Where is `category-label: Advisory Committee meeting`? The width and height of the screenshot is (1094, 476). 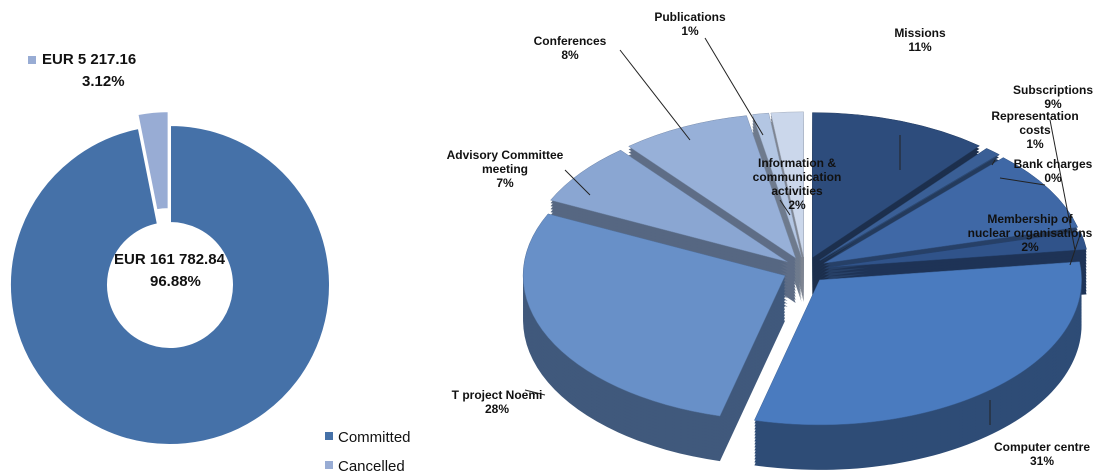 category-label: Advisory Committee meeting is located at coordinates (505, 162).